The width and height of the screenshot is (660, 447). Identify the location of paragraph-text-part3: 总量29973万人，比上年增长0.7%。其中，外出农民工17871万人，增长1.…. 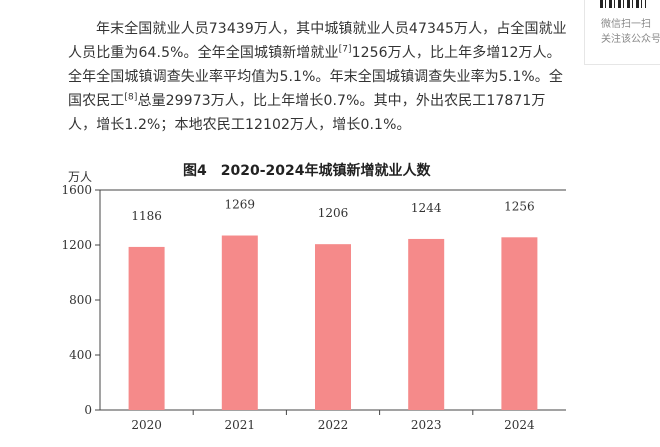
(307, 113).